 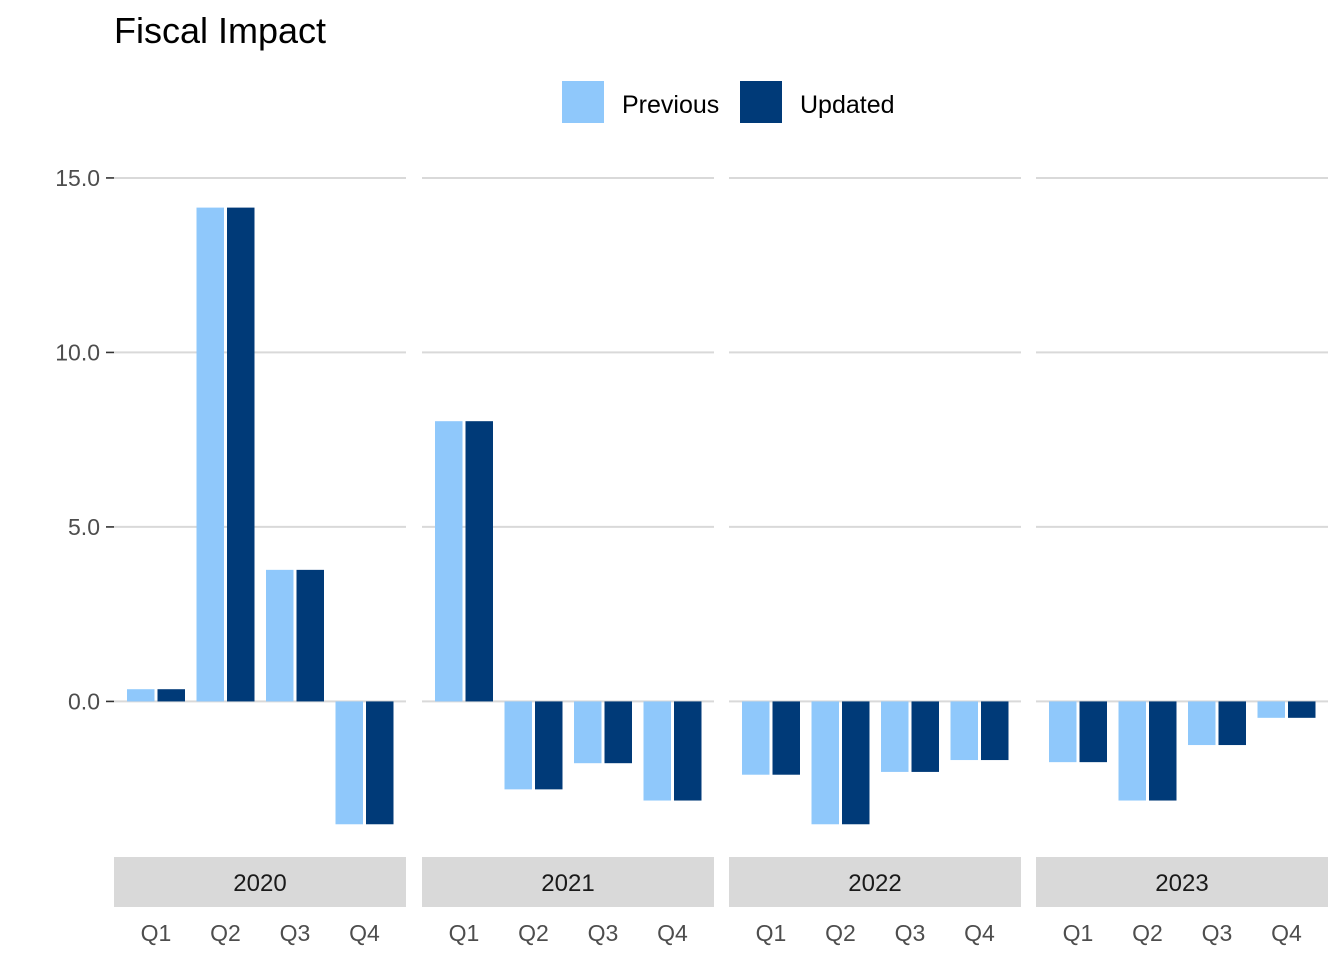 I want to click on strip-label: 2022, so click(x=874, y=883).